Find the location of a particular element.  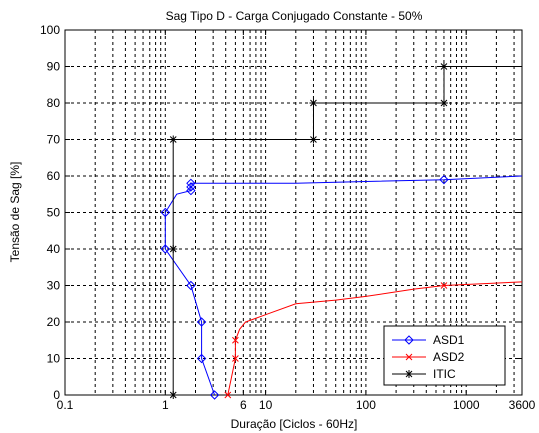

y-tick-label: 60 is located at coordinates (54, 176).